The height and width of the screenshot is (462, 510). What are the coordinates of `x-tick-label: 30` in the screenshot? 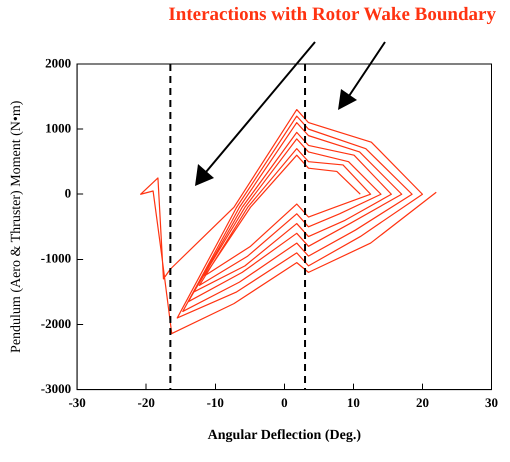 It's located at (491, 402).